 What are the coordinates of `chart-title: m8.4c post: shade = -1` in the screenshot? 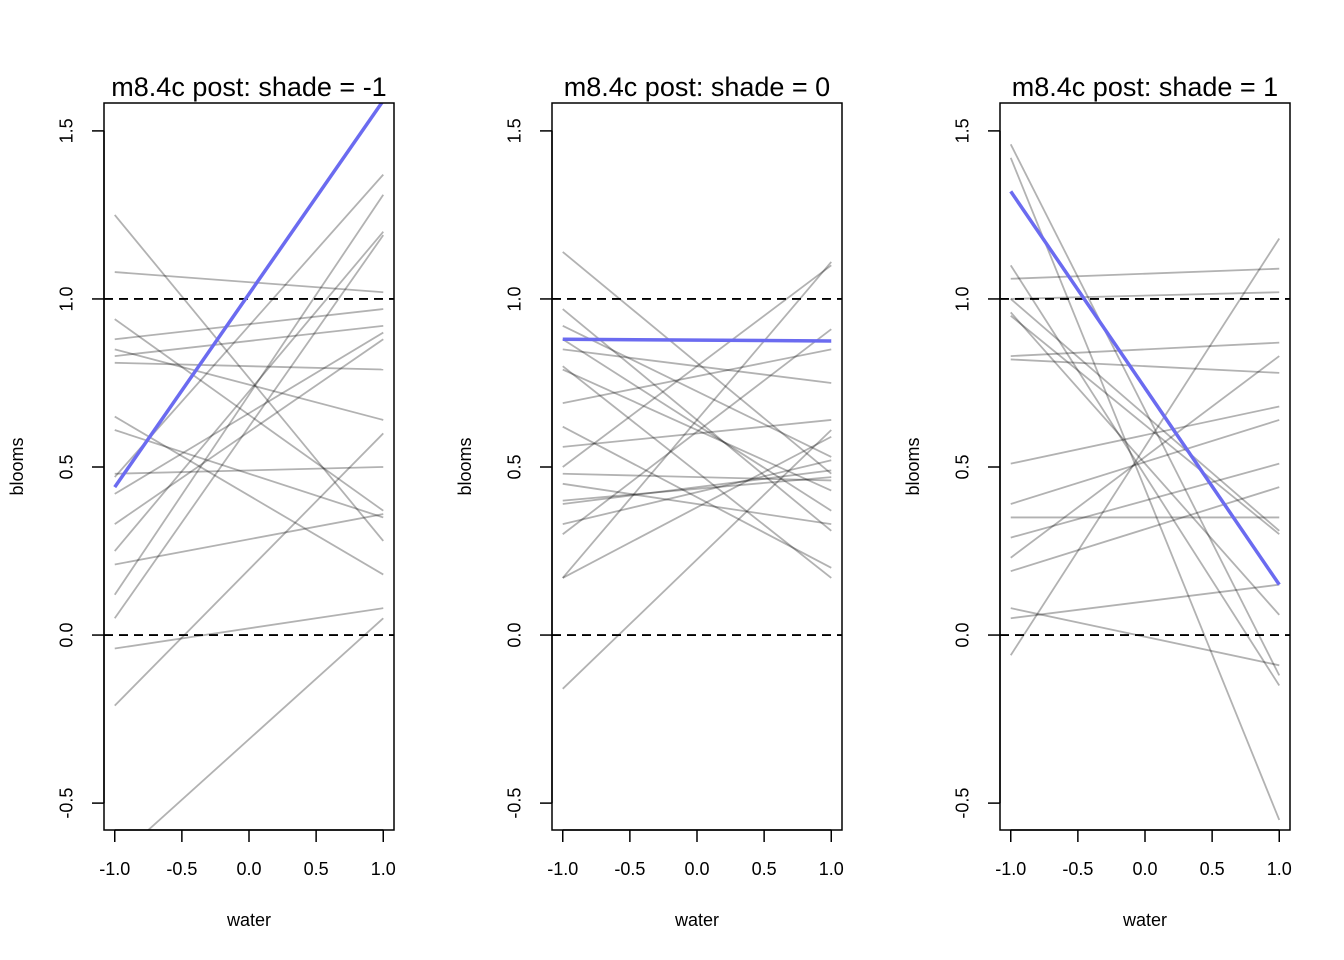 It's located at (248, 87).